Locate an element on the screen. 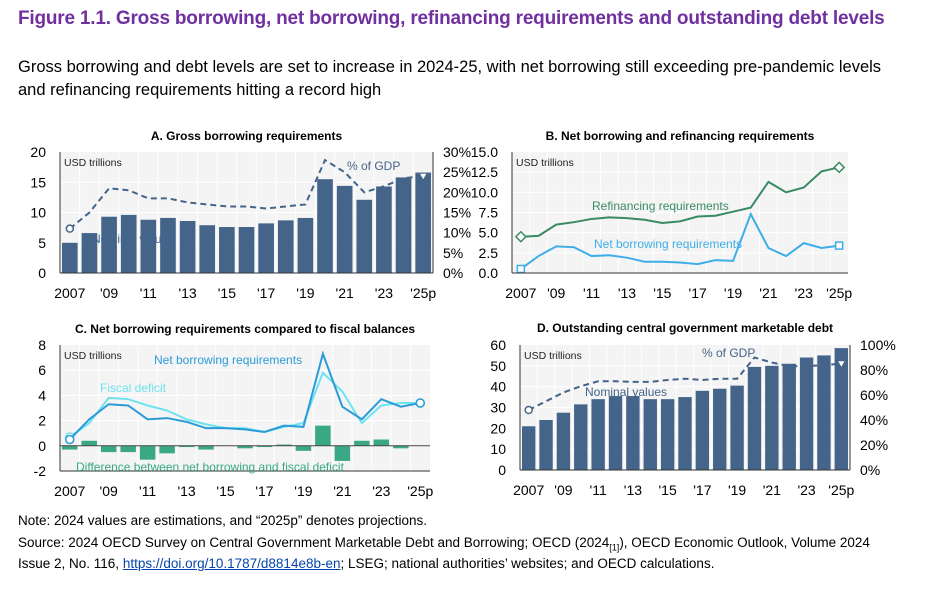  y-tick-label: 60 is located at coordinates (498, 345).